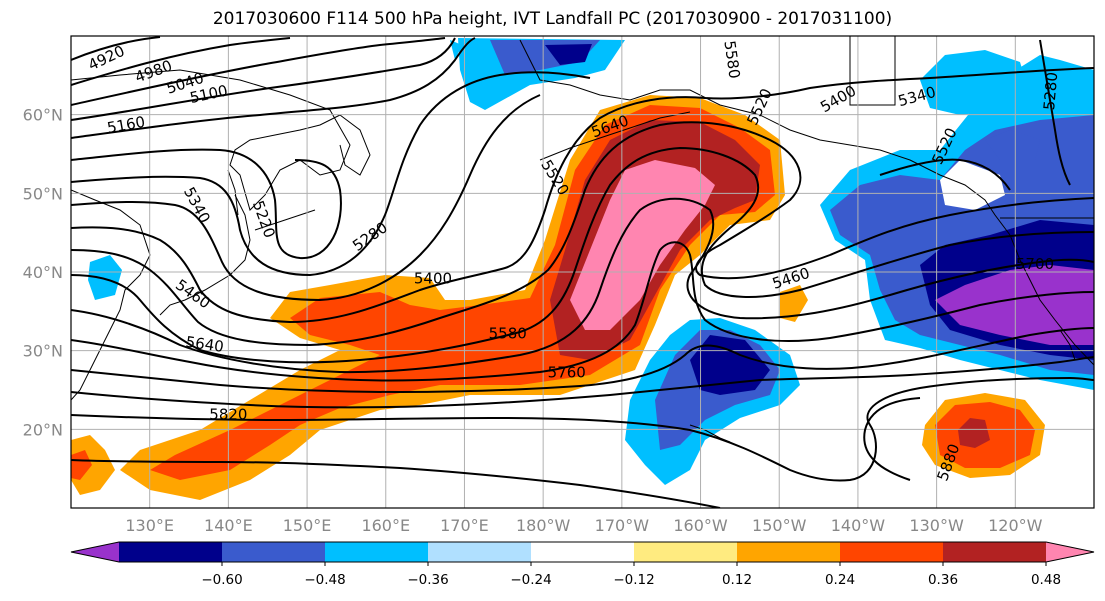  What do you see at coordinates (633, 580) in the screenshot?
I see `colorbar-tick-label-4: −0.12` at bounding box center [633, 580].